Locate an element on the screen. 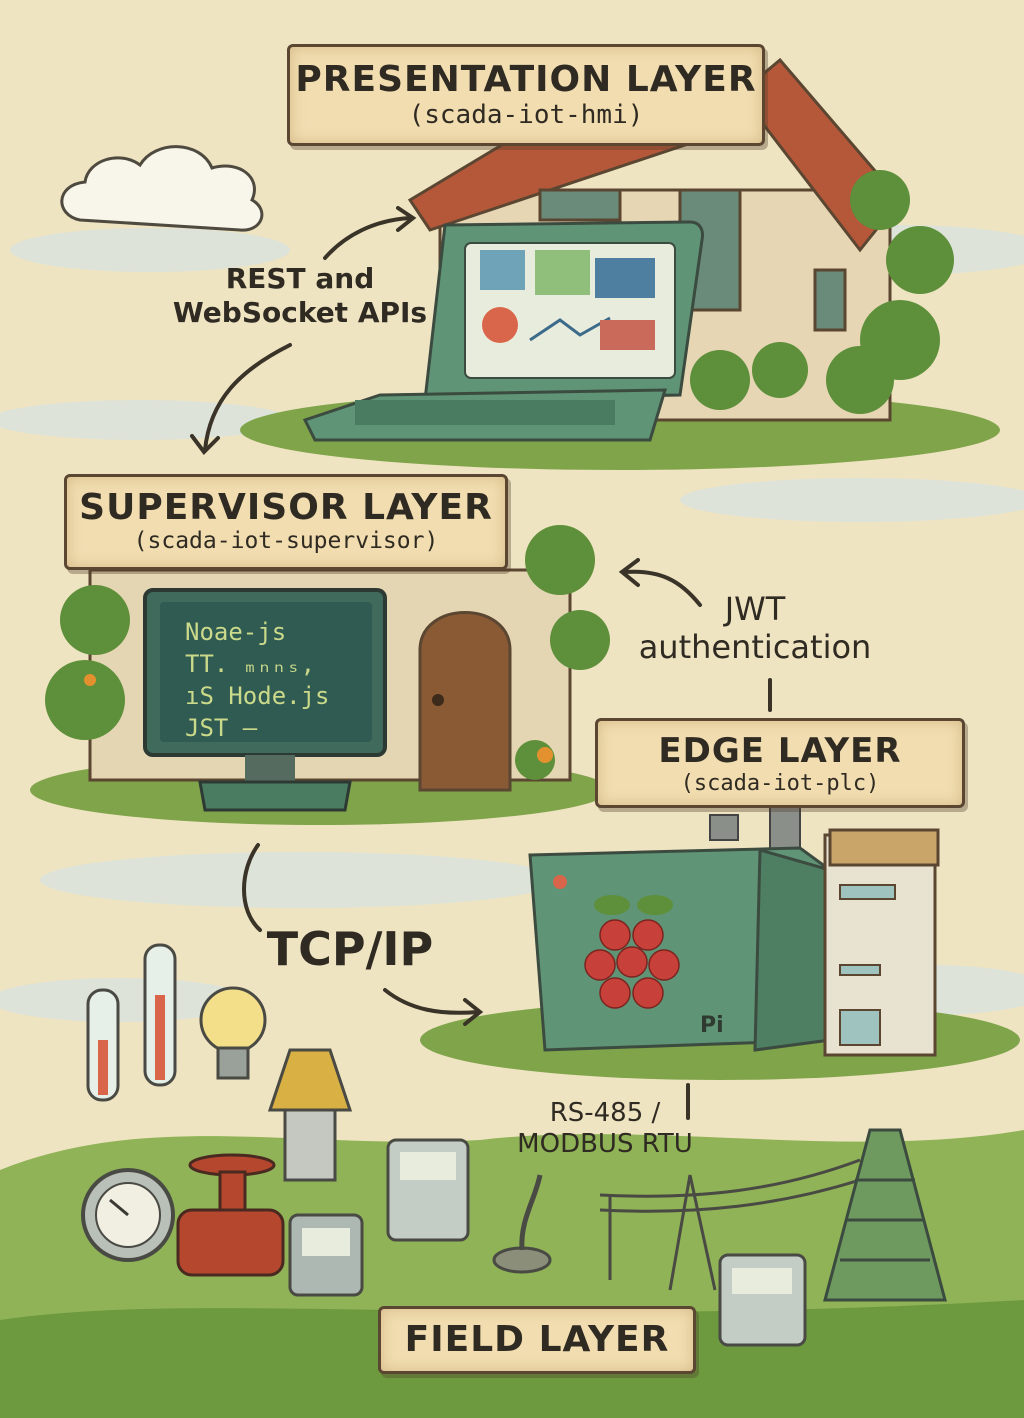  cloud-icon is located at coordinates (162, 188).